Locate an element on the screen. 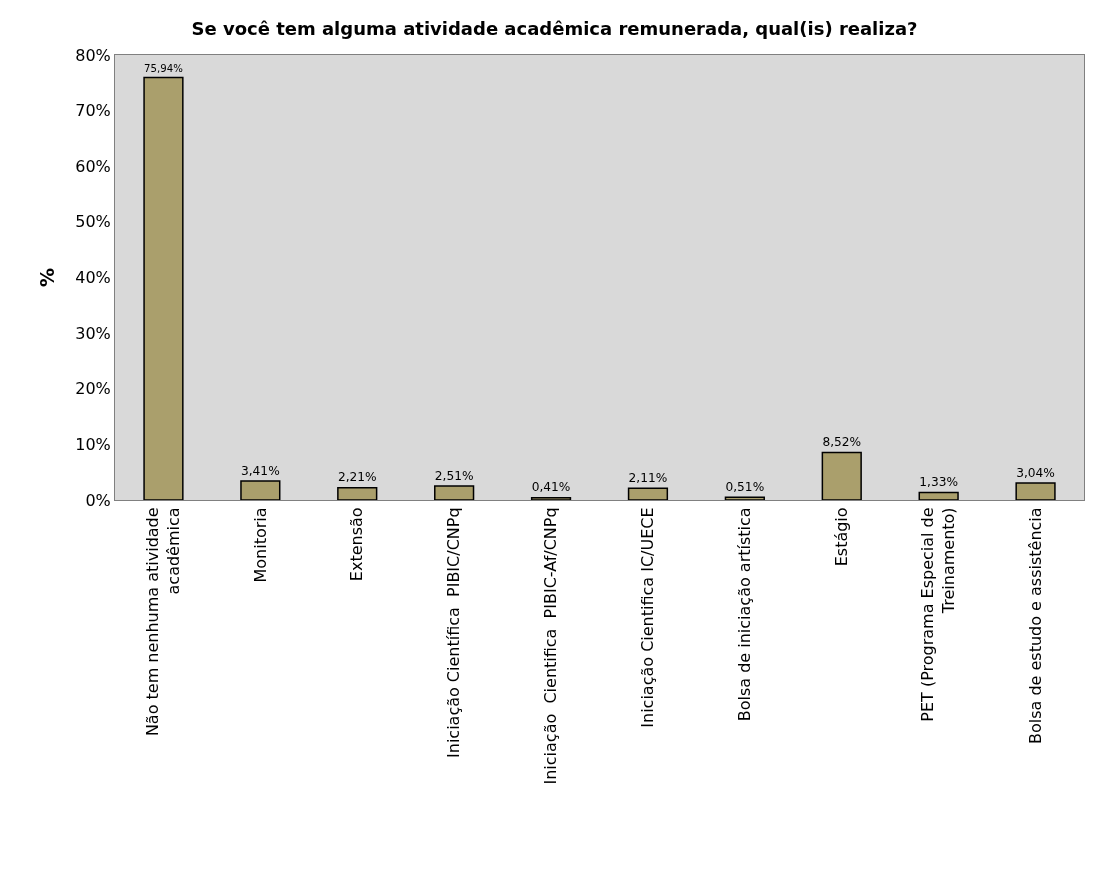 The image size is (1109, 895). data-label: 2,51% is located at coordinates (454, 475).